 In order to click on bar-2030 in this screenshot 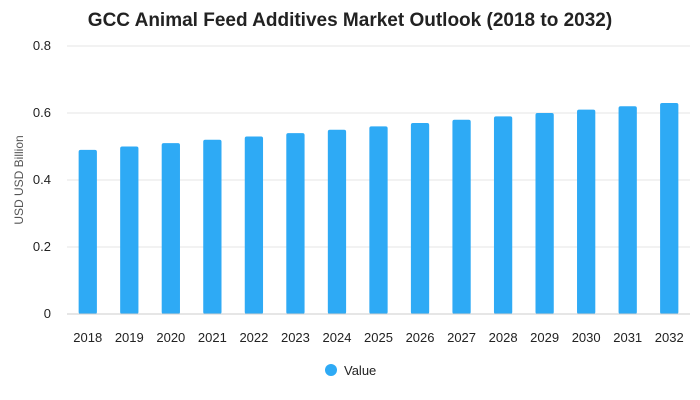, I will do `click(586, 212)`.